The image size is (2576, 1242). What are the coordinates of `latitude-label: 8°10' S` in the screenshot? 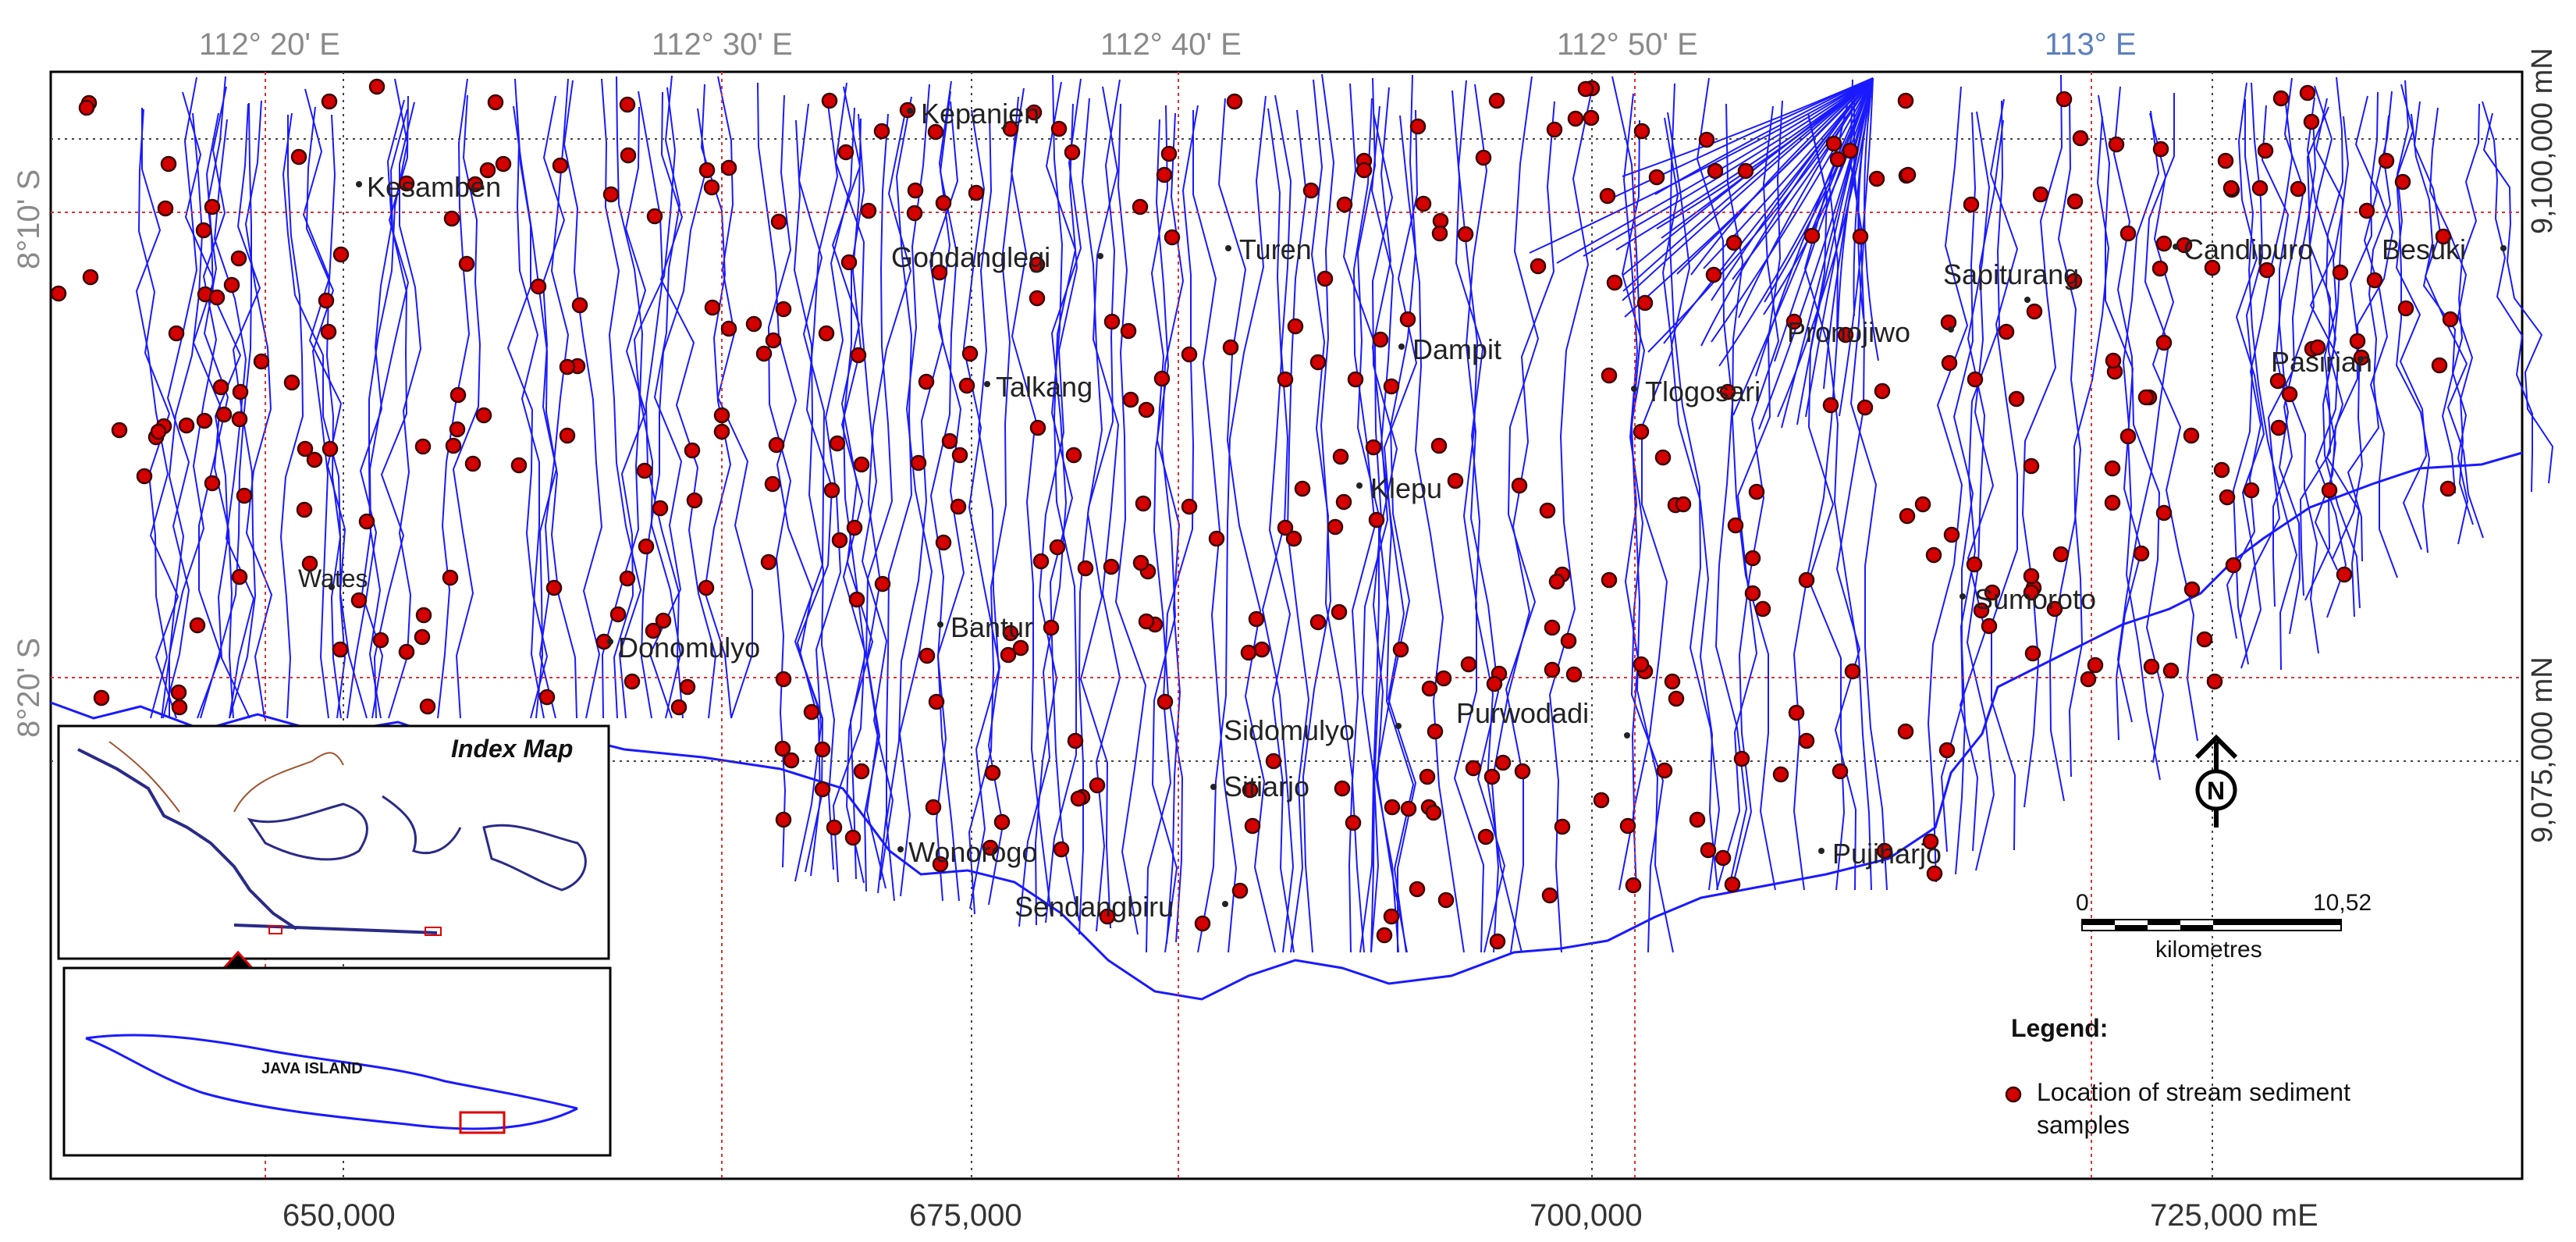 It's located at (29, 219).